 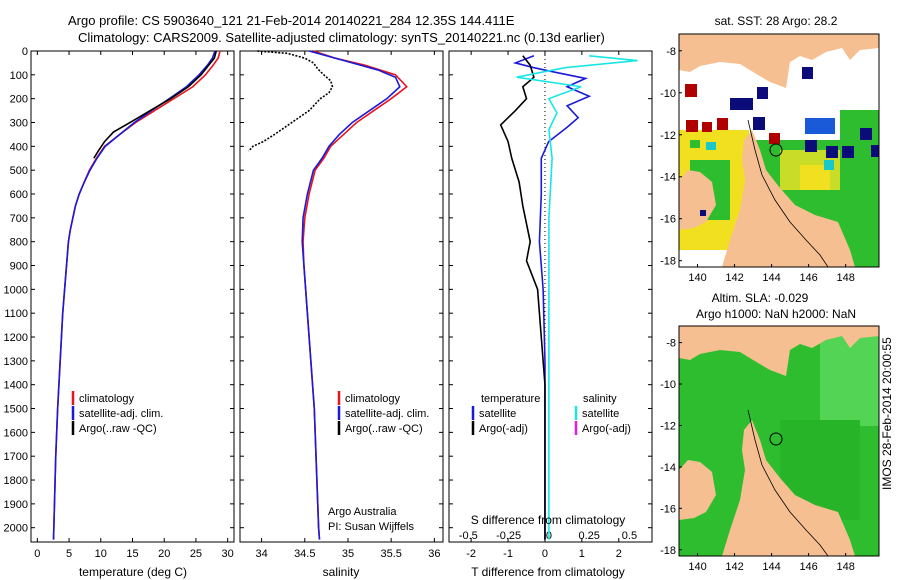 I want to click on land-gulf-coast, so click(x=697, y=200).